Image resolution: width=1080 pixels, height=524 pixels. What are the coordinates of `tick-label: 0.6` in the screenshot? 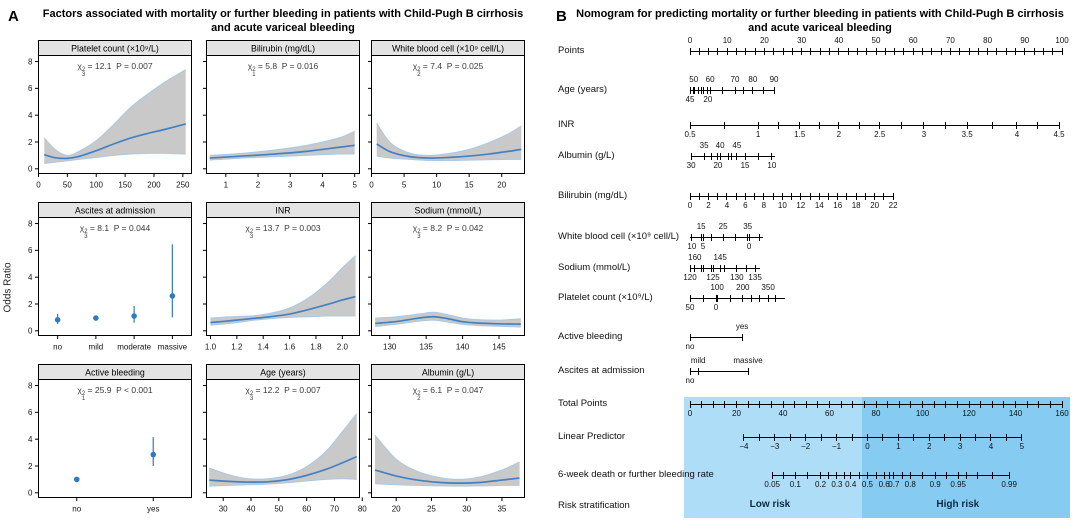 It's located at (884, 484).